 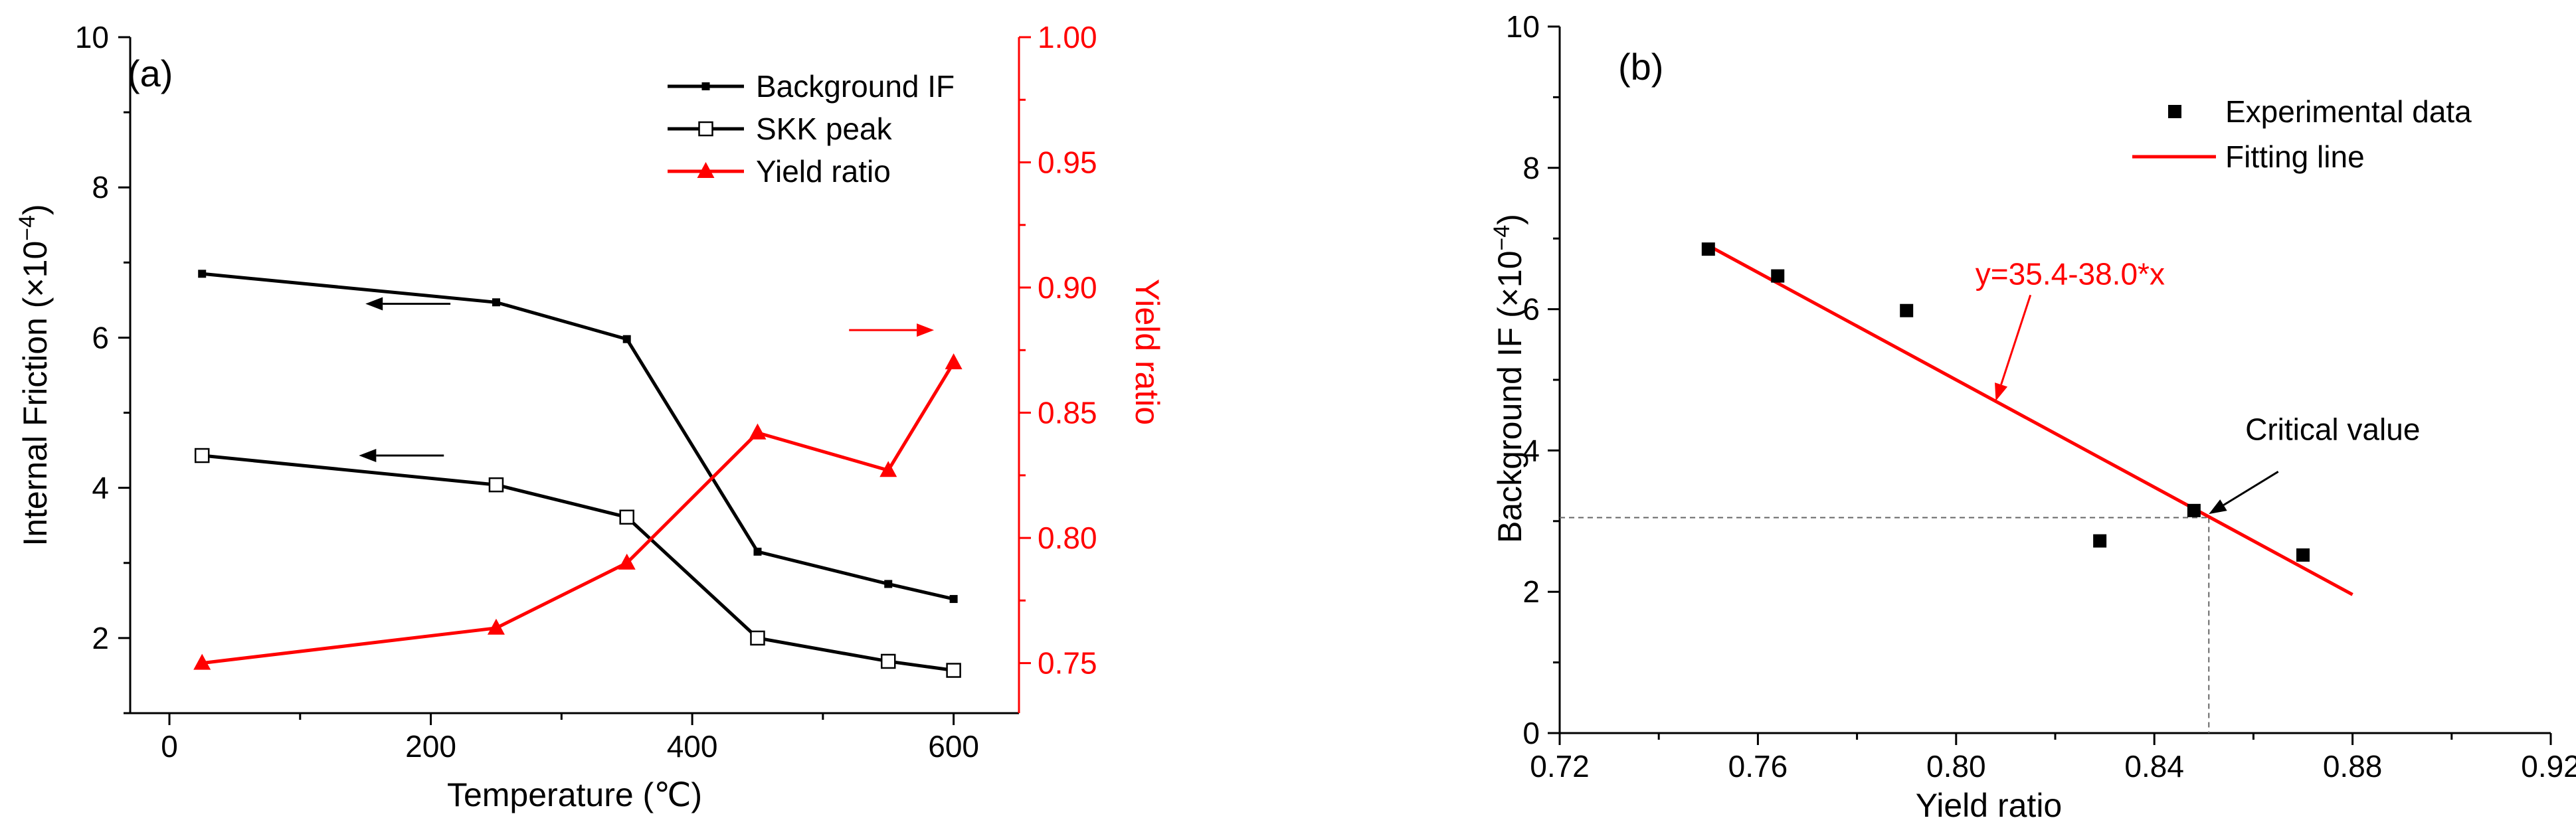 I want to click on x-tick-label: 0.72, so click(x=1560, y=766).